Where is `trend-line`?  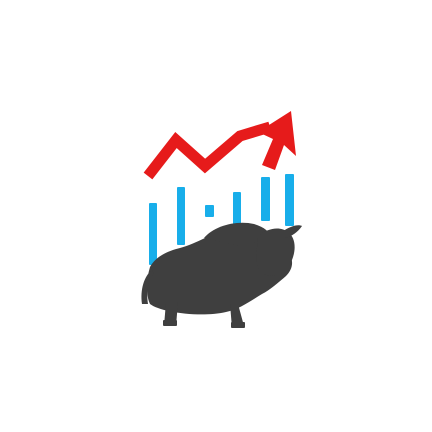 trend-line is located at coordinates (207, 150).